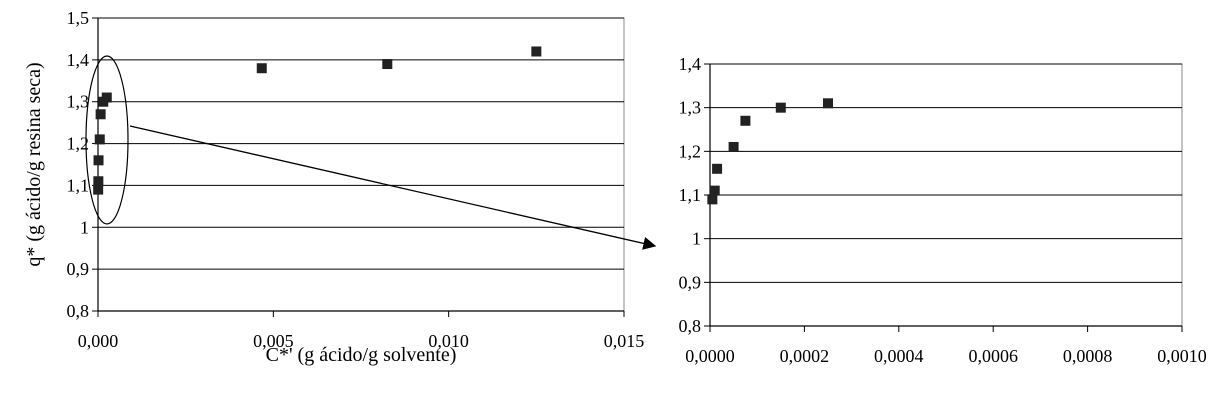 This screenshot has width=1217, height=409. What do you see at coordinates (34, 164) in the screenshot?
I see `y-axis-label: q* (g ácido/g resina seca)` at bounding box center [34, 164].